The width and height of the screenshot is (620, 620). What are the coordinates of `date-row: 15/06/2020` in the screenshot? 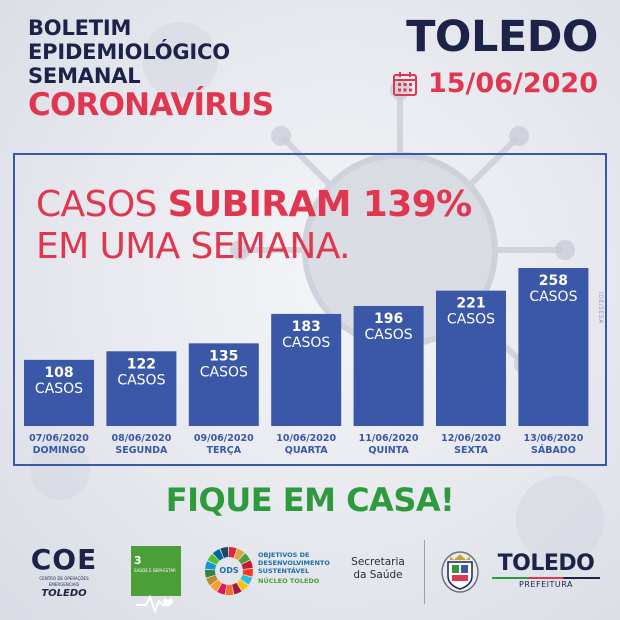 It's located at (495, 84).